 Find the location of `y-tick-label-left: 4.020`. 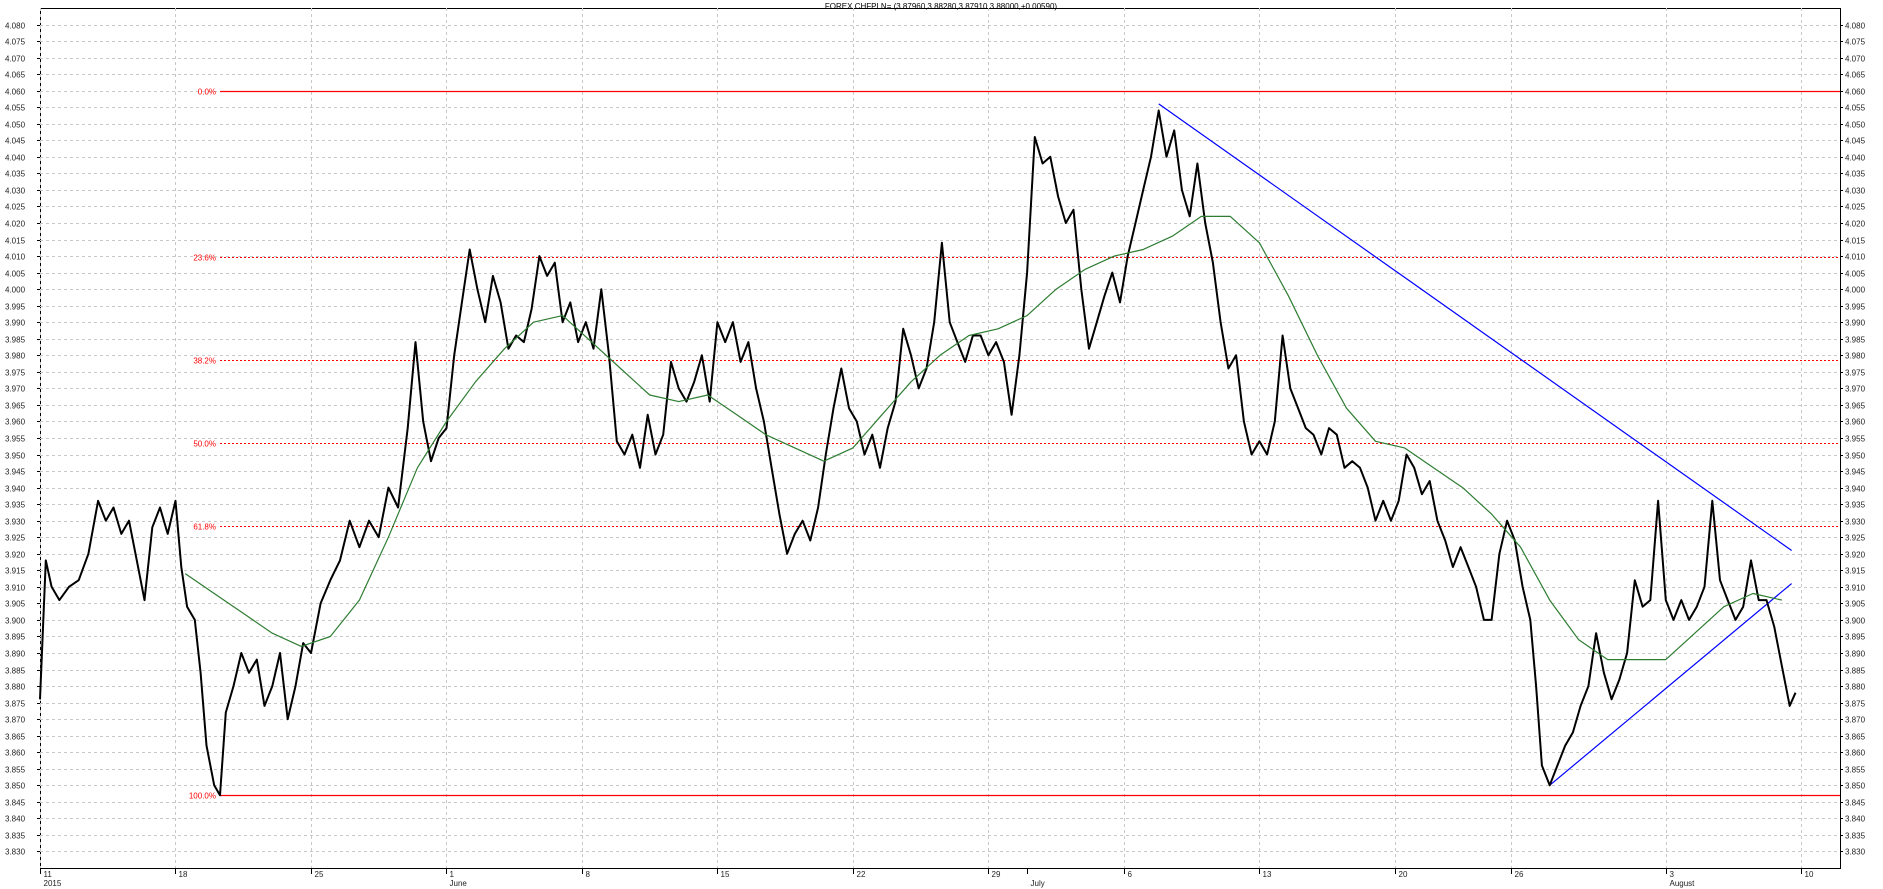

y-tick-label-left: 4.020 is located at coordinates (15, 224).